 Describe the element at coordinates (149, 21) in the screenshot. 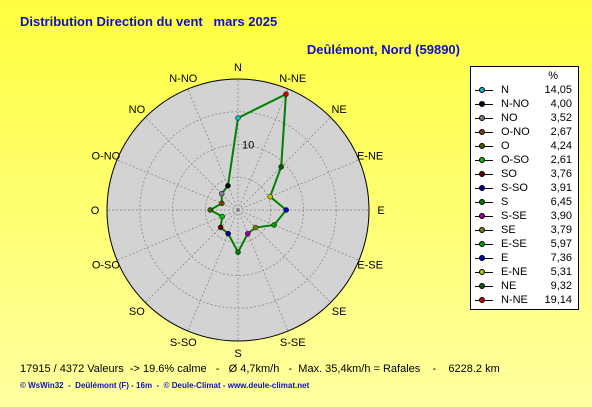

I see `chart-title: Distribution Direction du vent mars 2025` at that location.